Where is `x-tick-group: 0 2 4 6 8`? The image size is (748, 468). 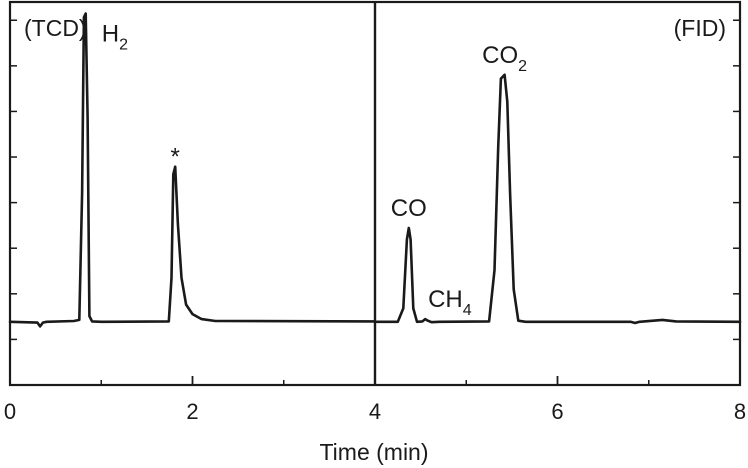 x-tick-group: 0 2 4 6 8 is located at coordinates (375, 400).